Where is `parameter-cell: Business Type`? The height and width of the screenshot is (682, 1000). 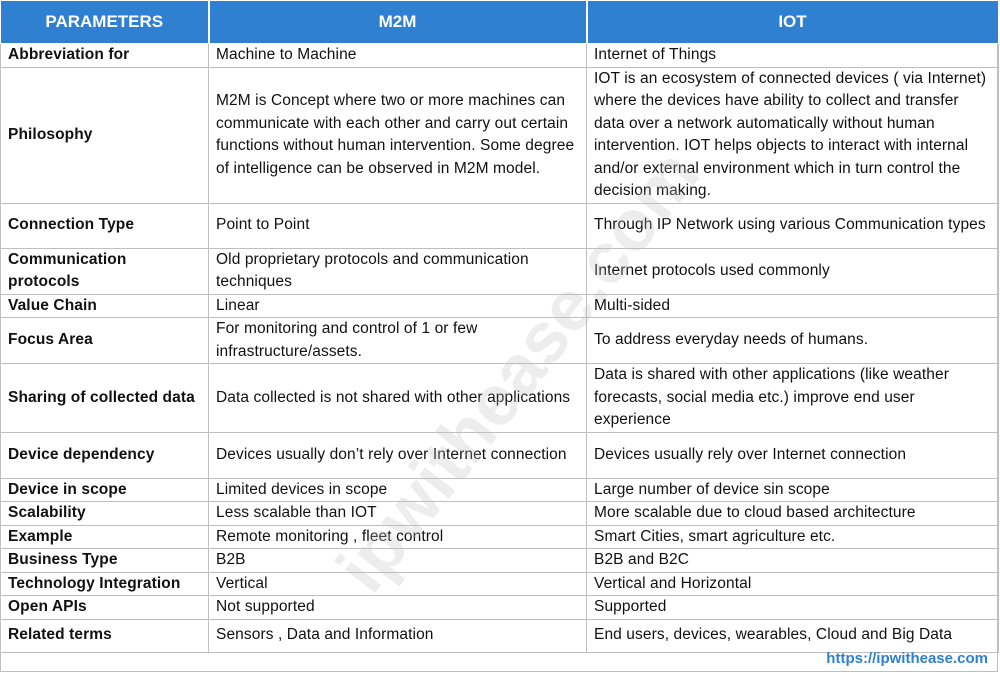
parameter-cell: Business Type is located at coordinates (104, 560).